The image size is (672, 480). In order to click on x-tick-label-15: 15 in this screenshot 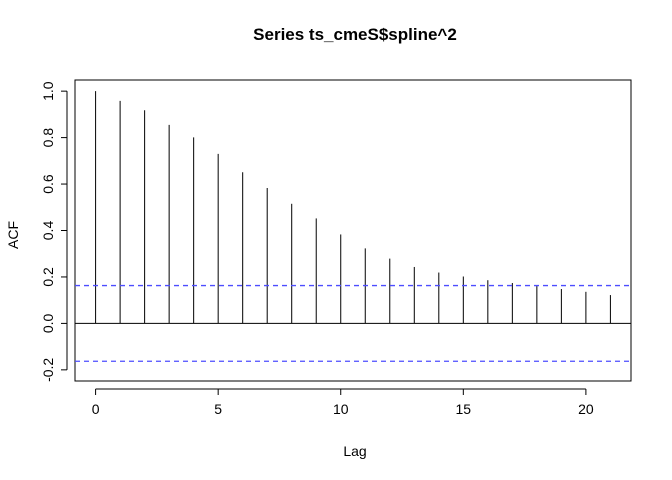, I will do `click(464, 409)`.